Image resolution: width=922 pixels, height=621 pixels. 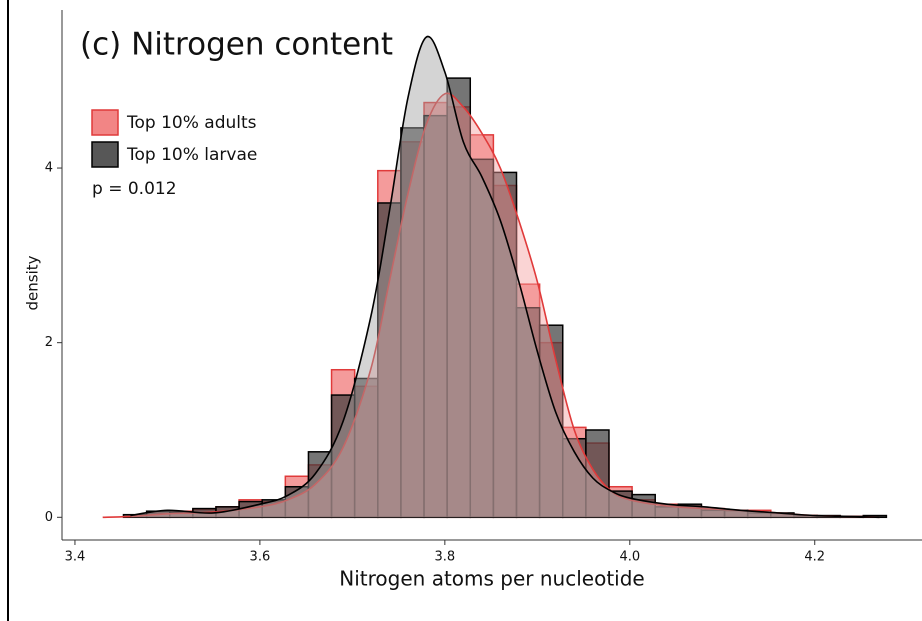 What do you see at coordinates (134, 189) in the screenshot?
I see `annotation: p = 0.012` at bounding box center [134, 189].